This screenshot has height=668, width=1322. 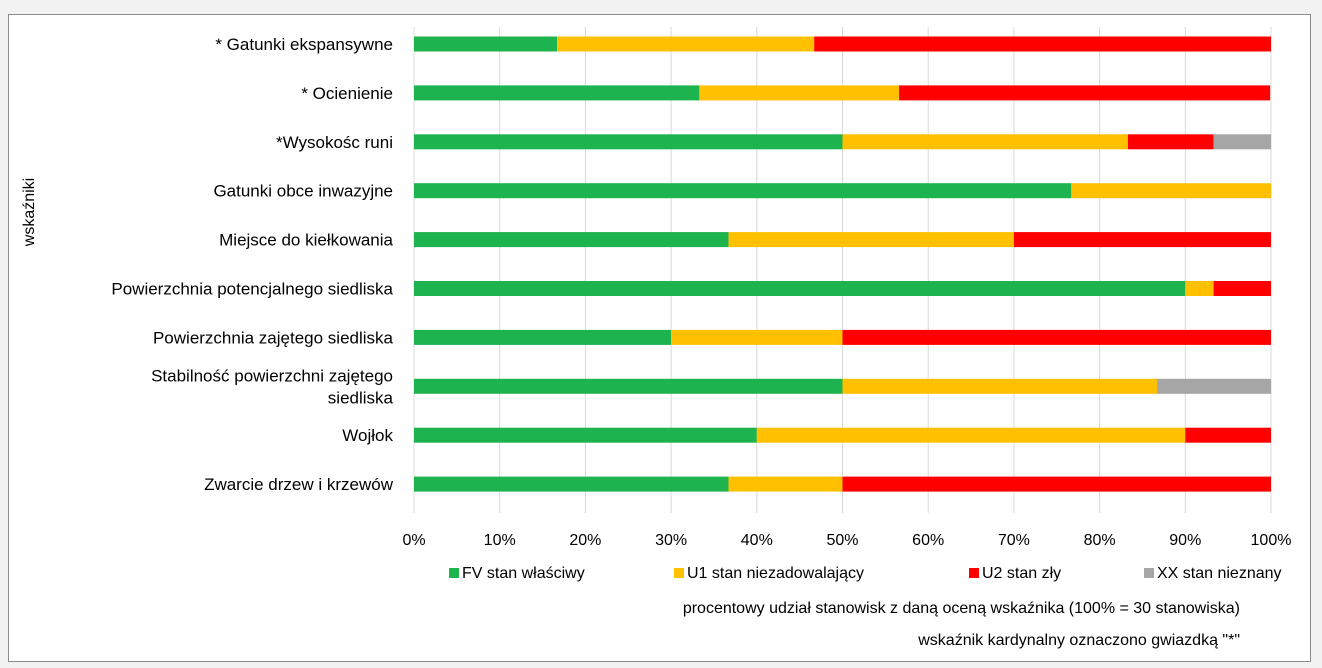 What do you see at coordinates (1271, 540) in the screenshot?
I see `x-tick-label: 100%` at bounding box center [1271, 540].